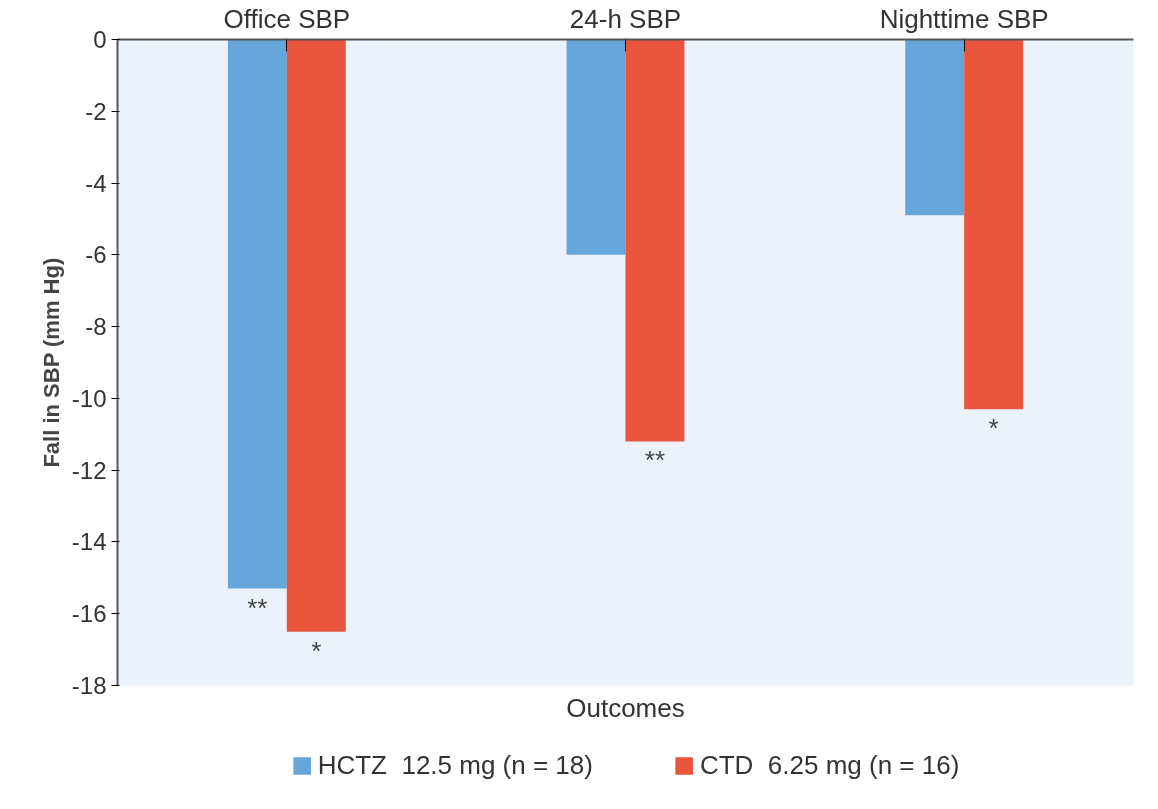  Describe the element at coordinates (964, 18) in the screenshot. I see `x-tick-label: Nighttime SBP` at that location.